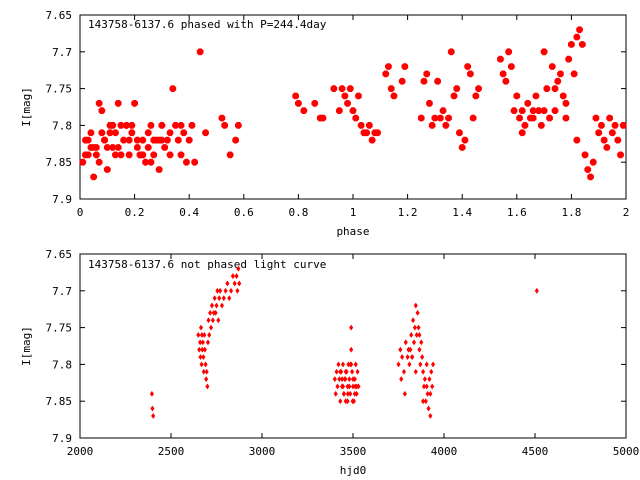 This screenshot has height=480, width=640. What do you see at coordinates (207, 264) in the screenshot?
I see `chart-title: 143758-6137.6 not phased light curve` at bounding box center [207, 264].